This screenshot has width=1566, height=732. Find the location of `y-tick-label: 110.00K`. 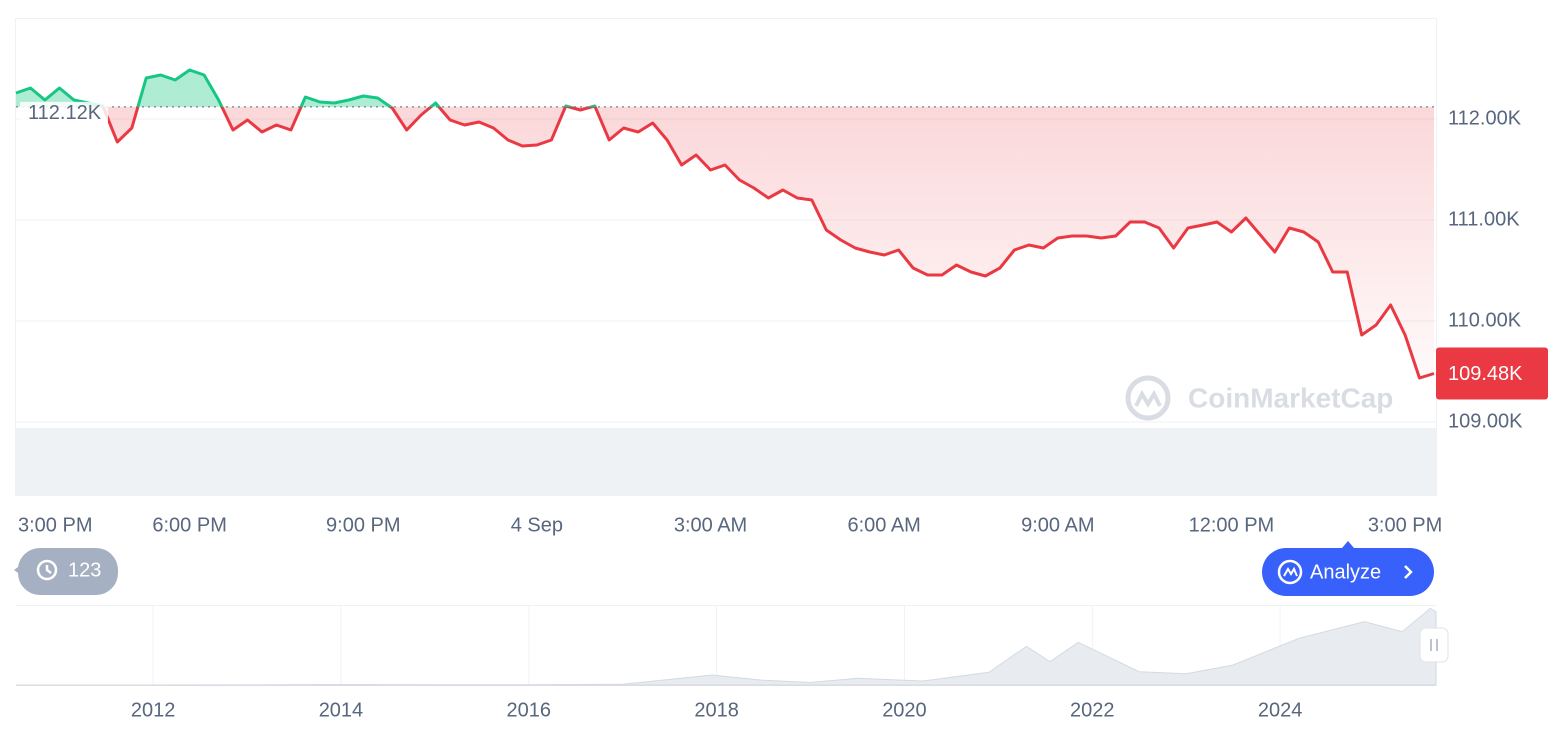

y-tick-label: 110.00K is located at coordinates (1485, 320).